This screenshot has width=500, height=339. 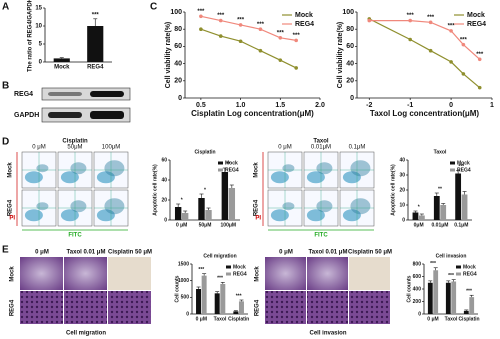 I want to click on y-tick-label: 60, so click(x=164, y=160).